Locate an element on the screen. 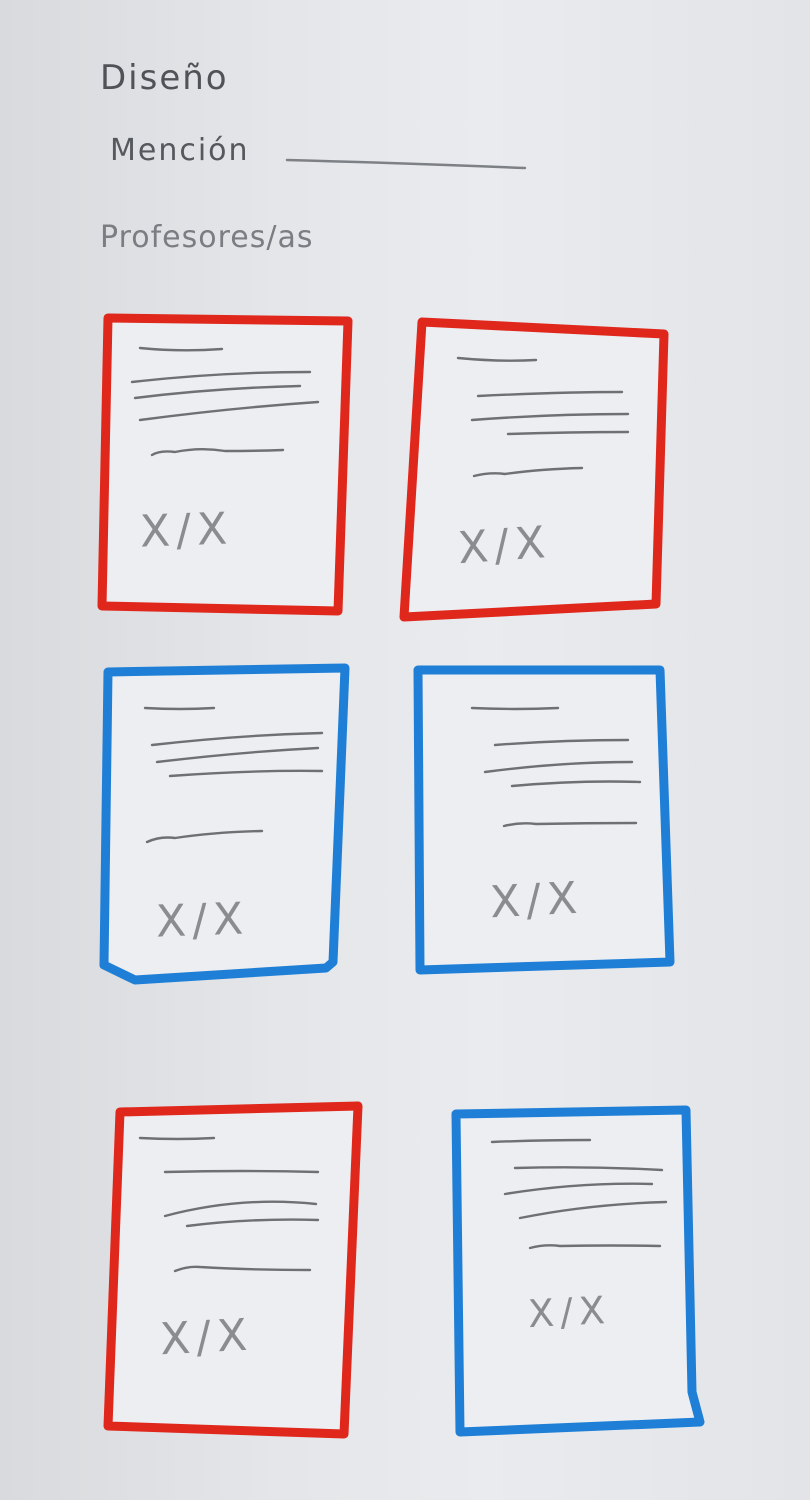  card-3-border is located at coordinates (224, 824).